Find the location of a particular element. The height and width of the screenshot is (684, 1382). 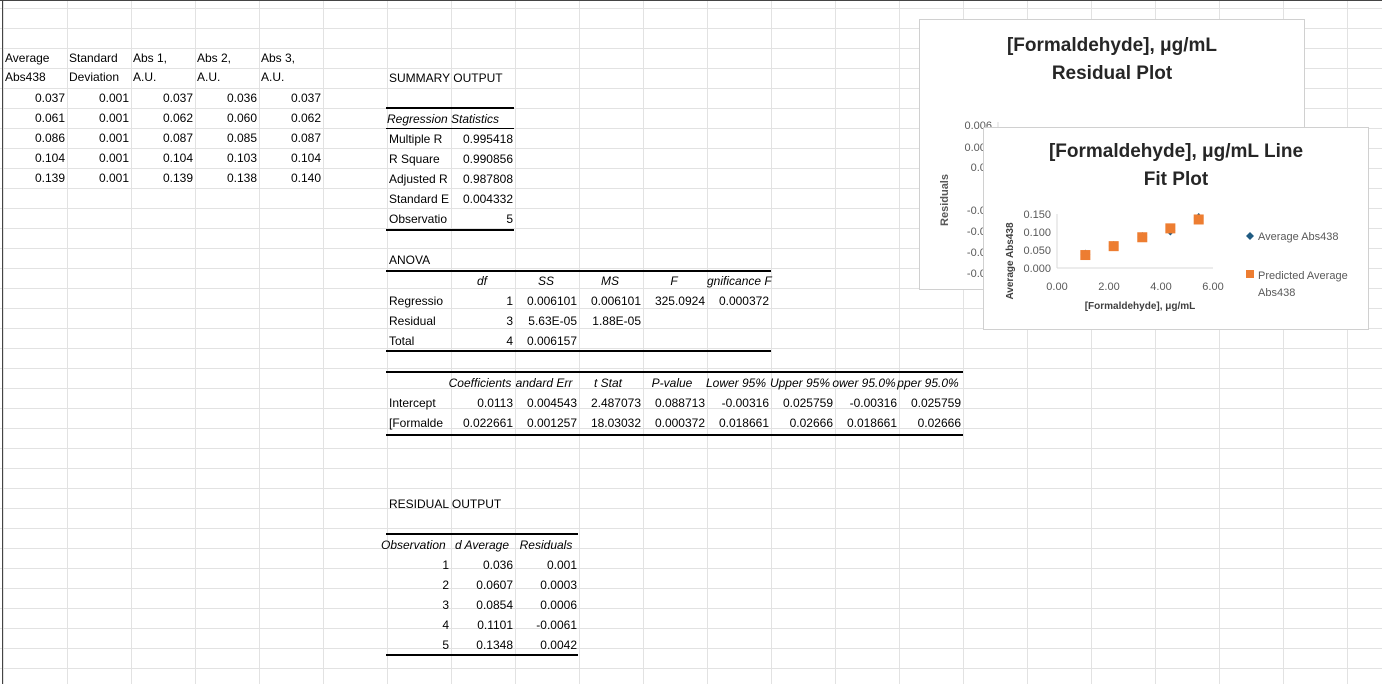

data-cell: 0.140 is located at coordinates (305, 178).